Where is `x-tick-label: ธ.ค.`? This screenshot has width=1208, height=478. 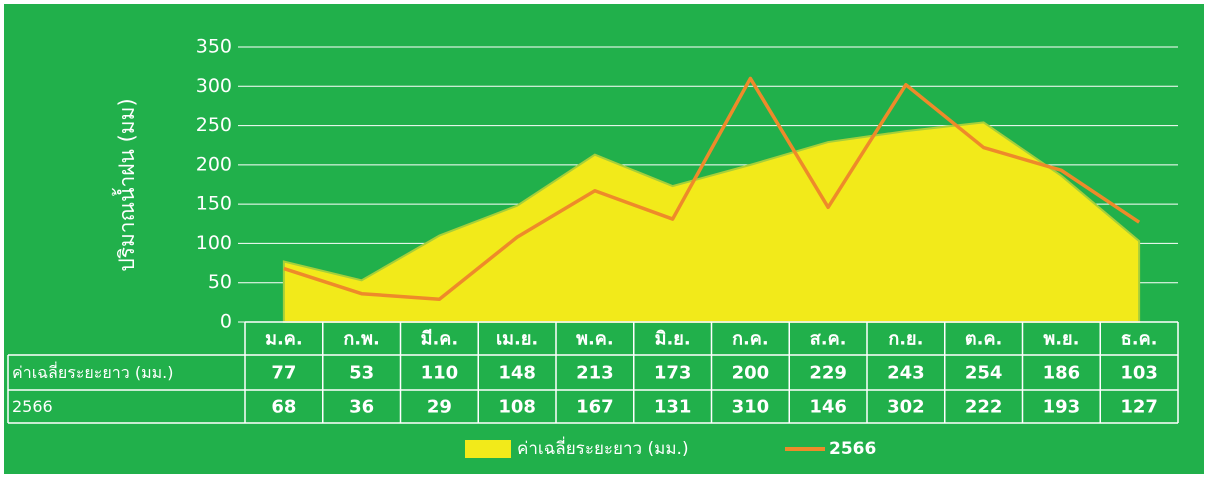 x-tick-label: ธ.ค. is located at coordinates (1139, 339).